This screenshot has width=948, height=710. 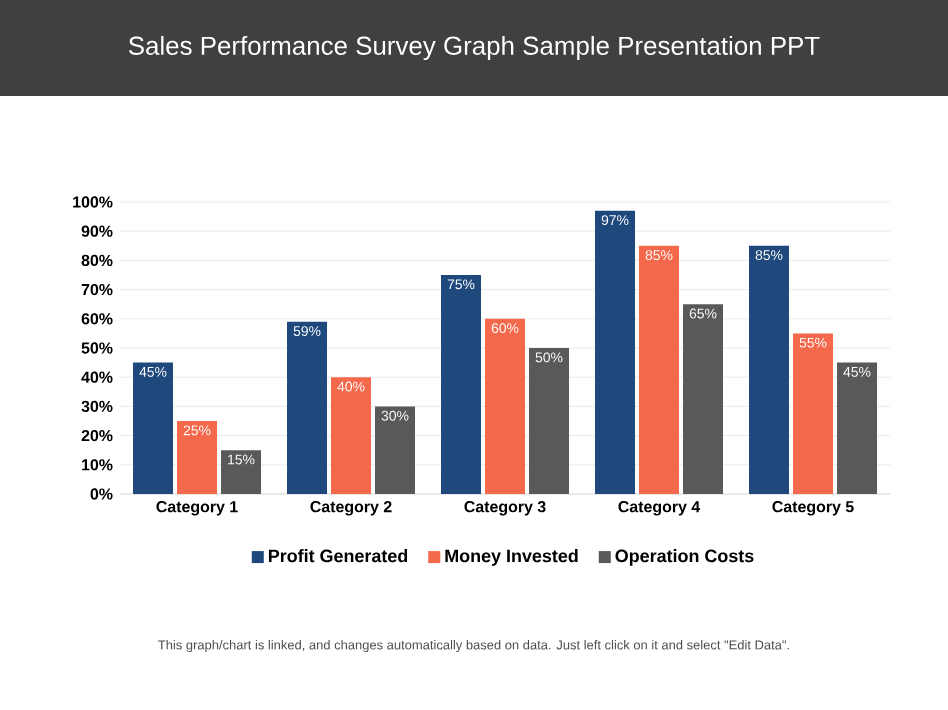 What do you see at coordinates (511, 557) in the screenshot?
I see `legend-label: Money Invested` at bounding box center [511, 557].